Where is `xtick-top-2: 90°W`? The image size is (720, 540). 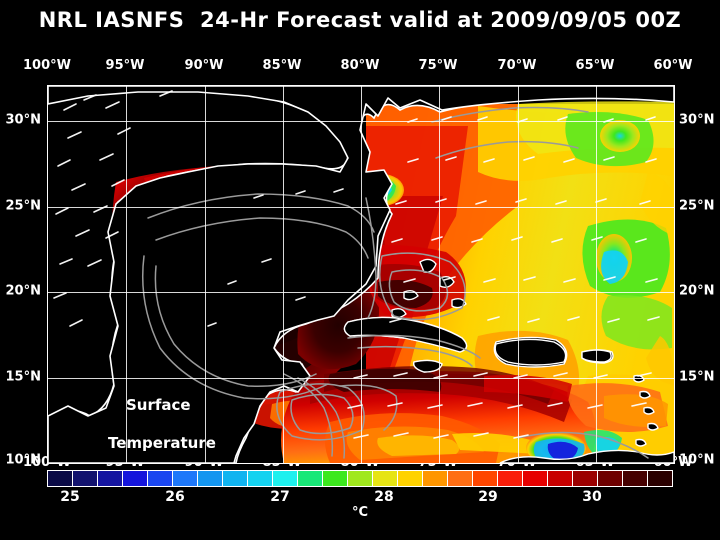 xtick-top-2: 90°W is located at coordinates (204, 65).